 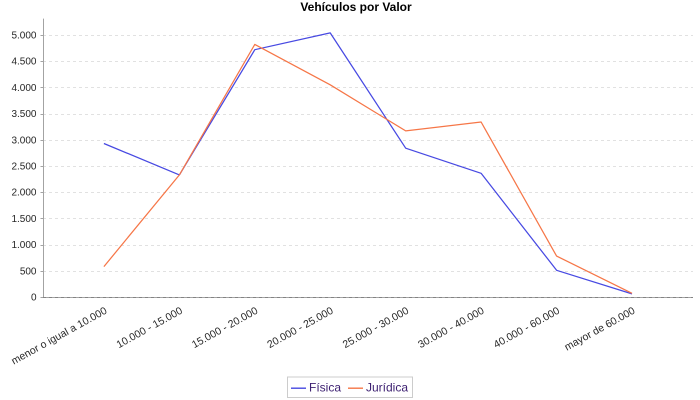 What do you see at coordinates (376, 328) in the screenshot?
I see `svg-text: 25.000 - 30.000` at bounding box center [376, 328].